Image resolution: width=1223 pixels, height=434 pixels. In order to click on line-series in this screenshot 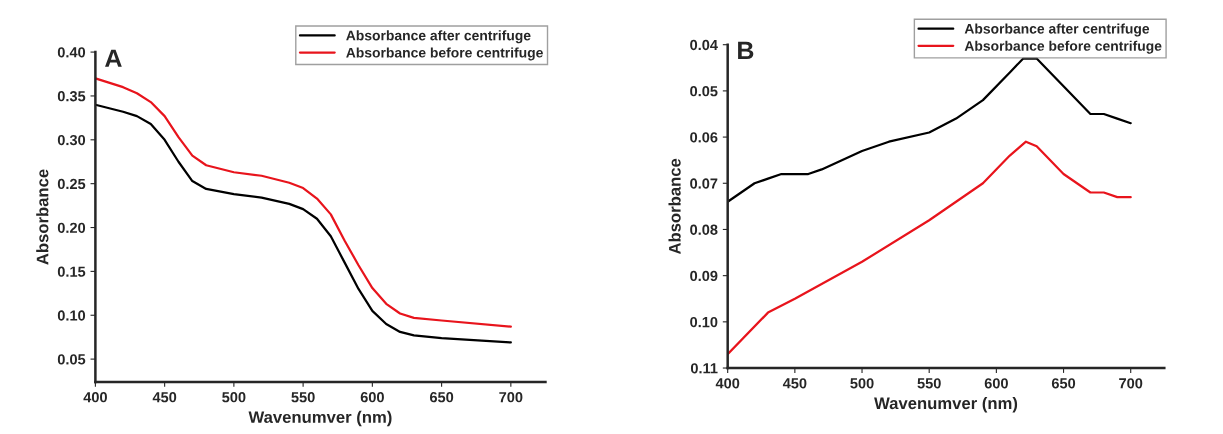, I will do `click(929, 130)`.